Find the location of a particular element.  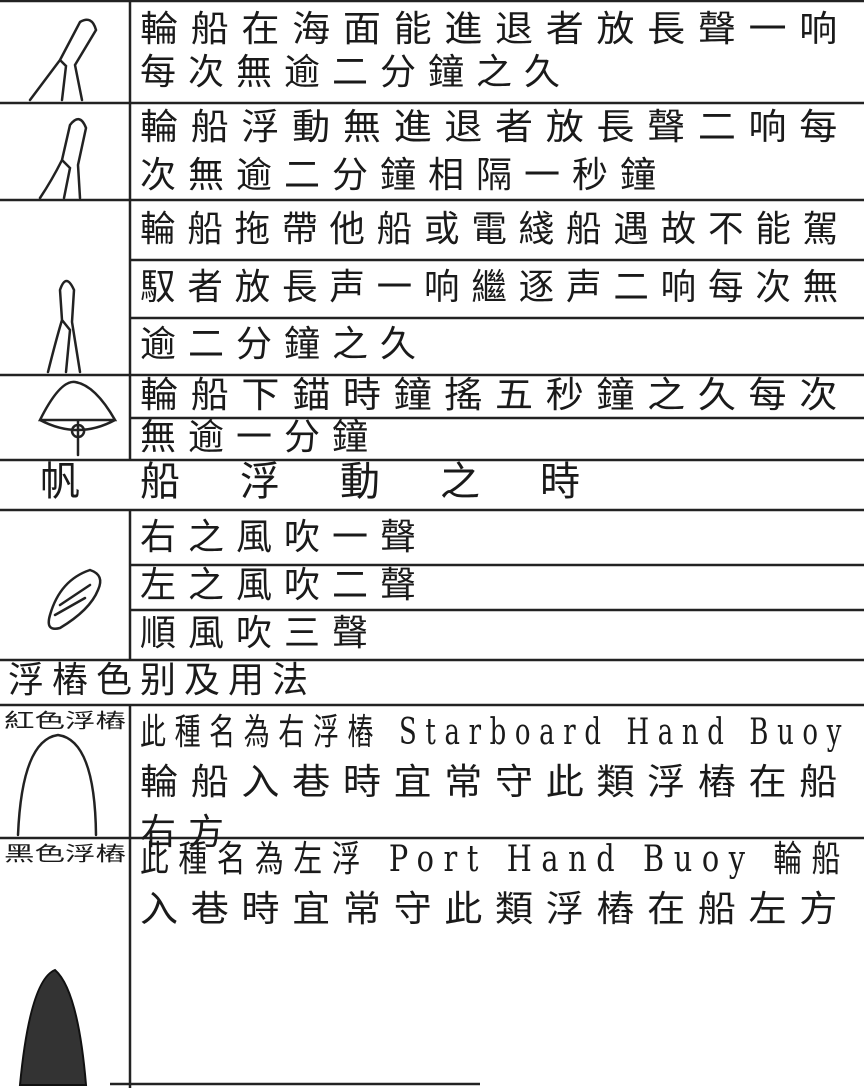

section-heading: 帆船浮動之時 is located at coordinates (310, 482).